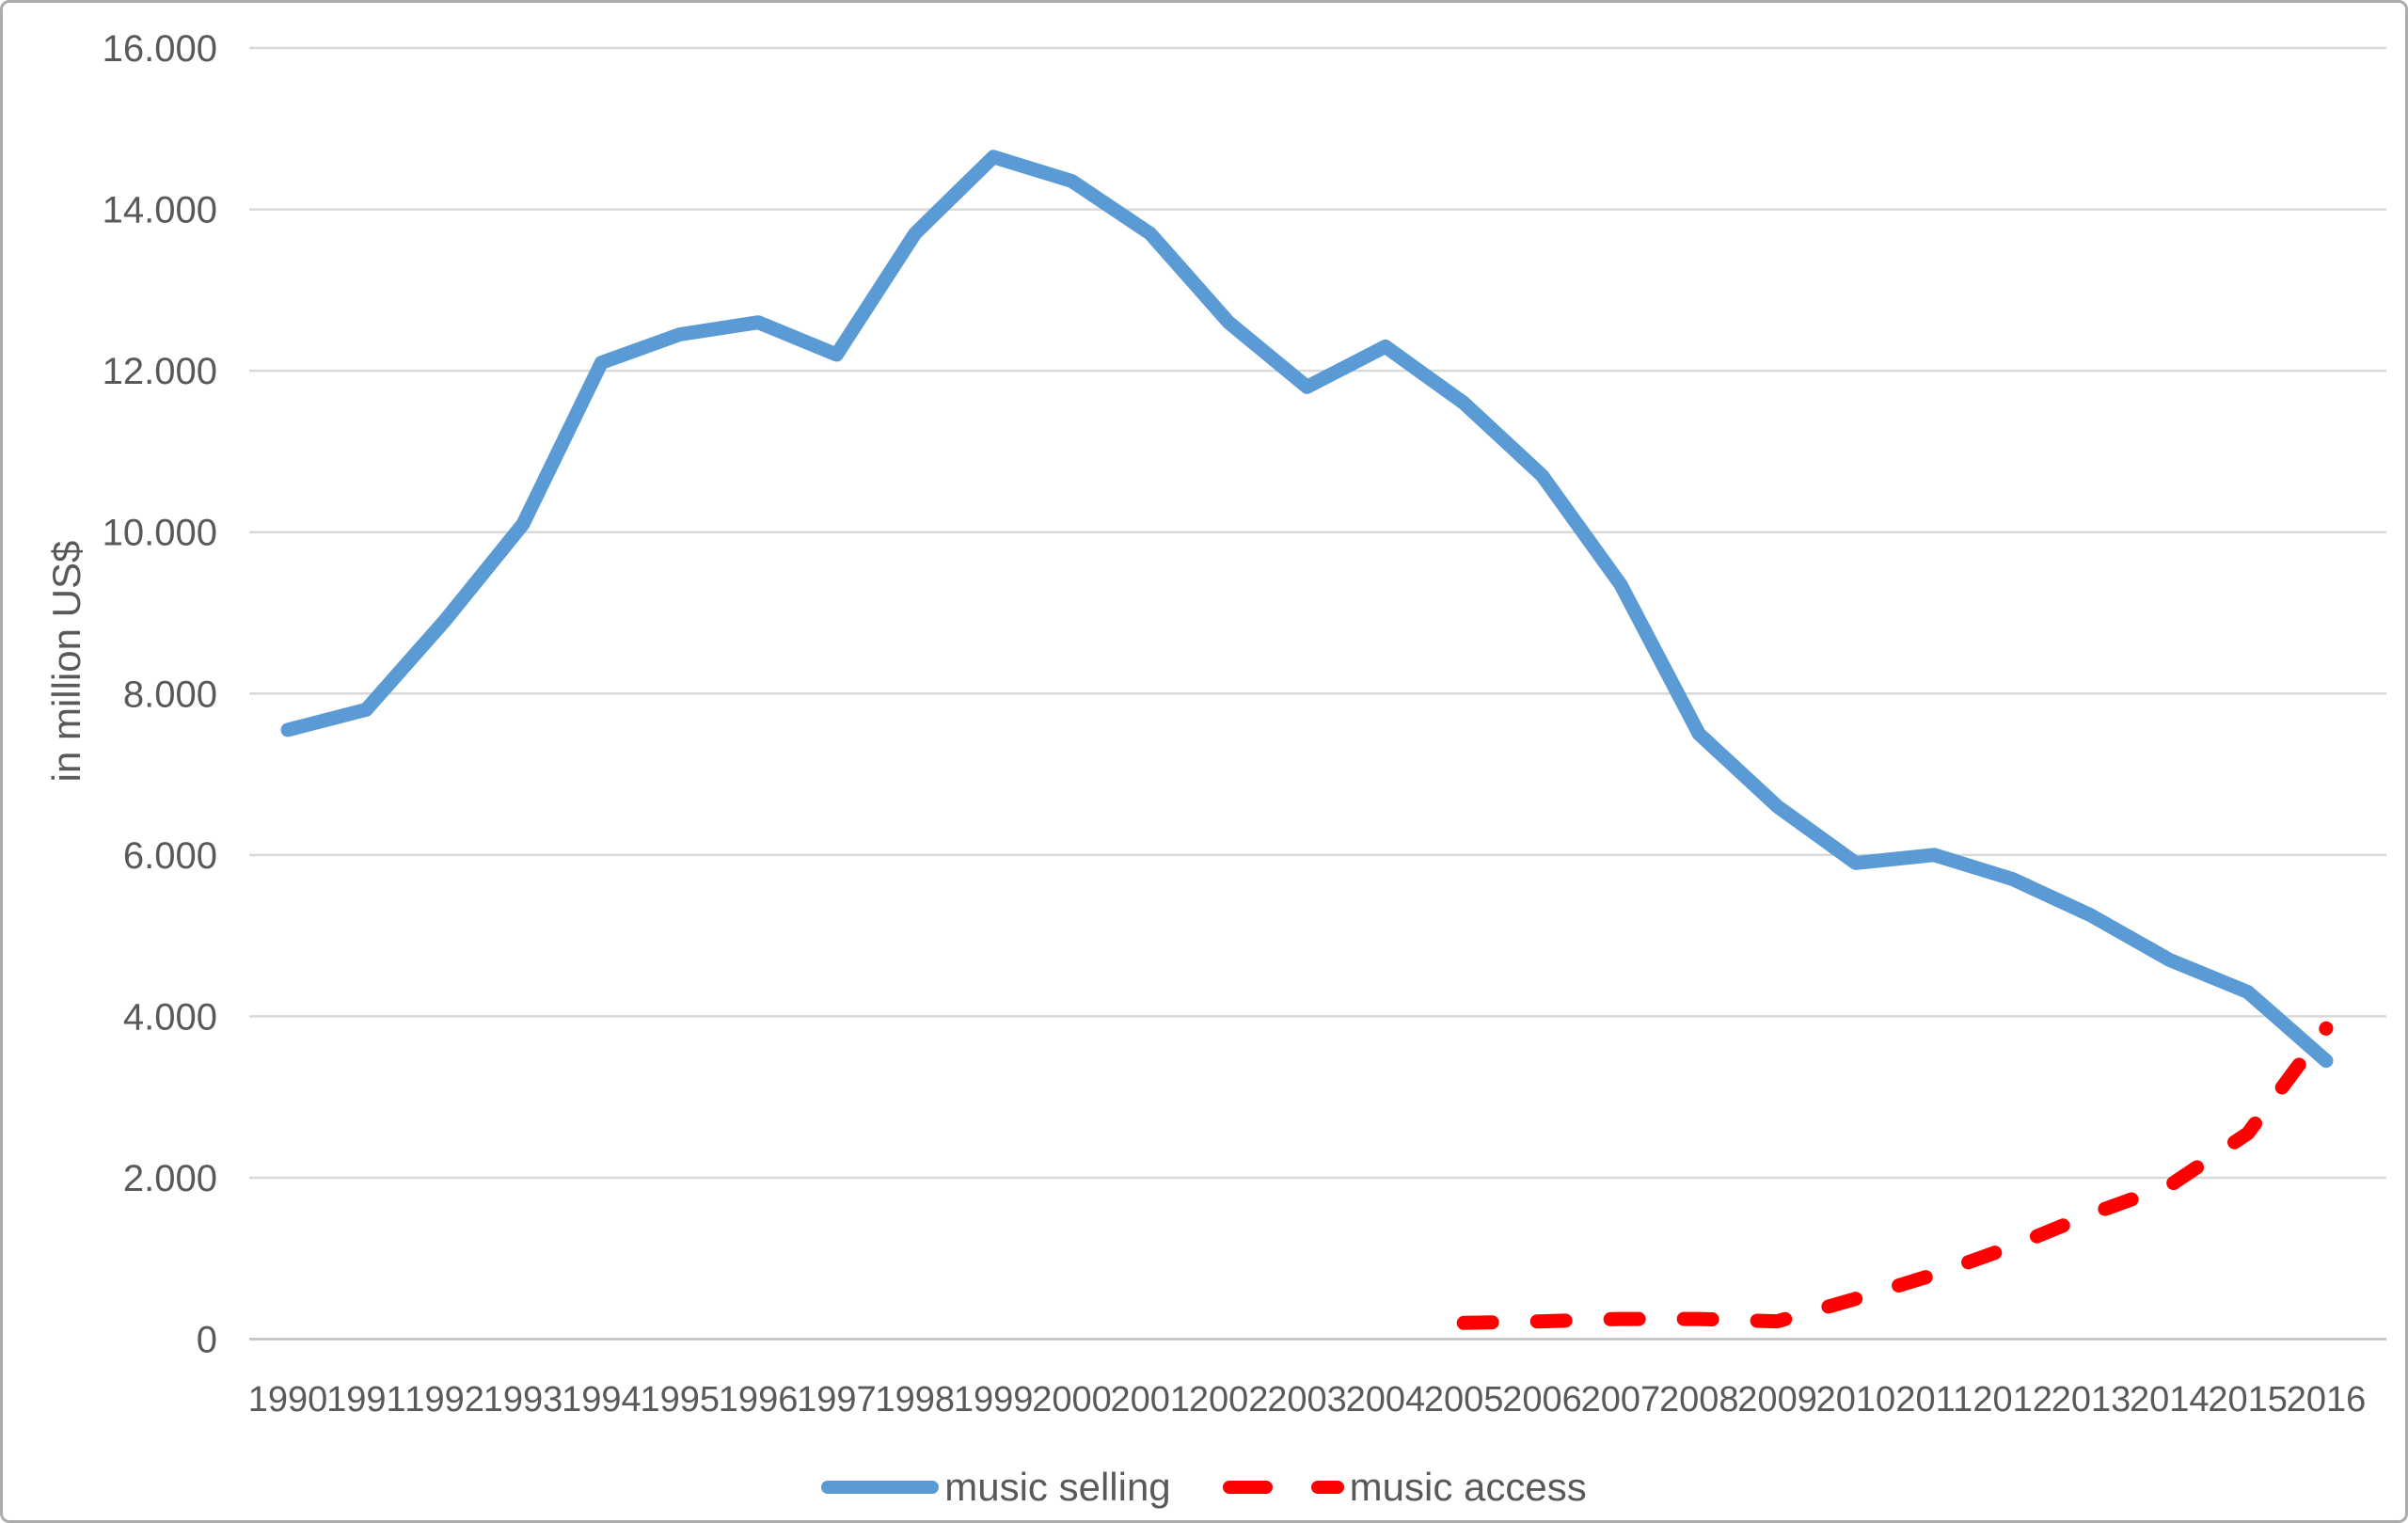 The height and width of the screenshot is (1523, 2408). What do you see at coordinates (1229, 1400) in the screenshot?
I see `x-tick-label: 2002` at bounding box center [1229, 1400].